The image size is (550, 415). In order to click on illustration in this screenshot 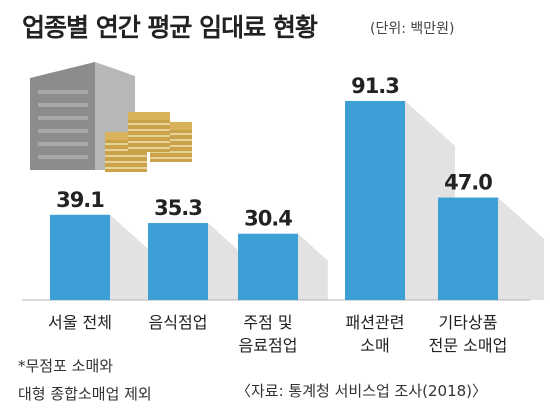, I will do `click(111, 117)`.